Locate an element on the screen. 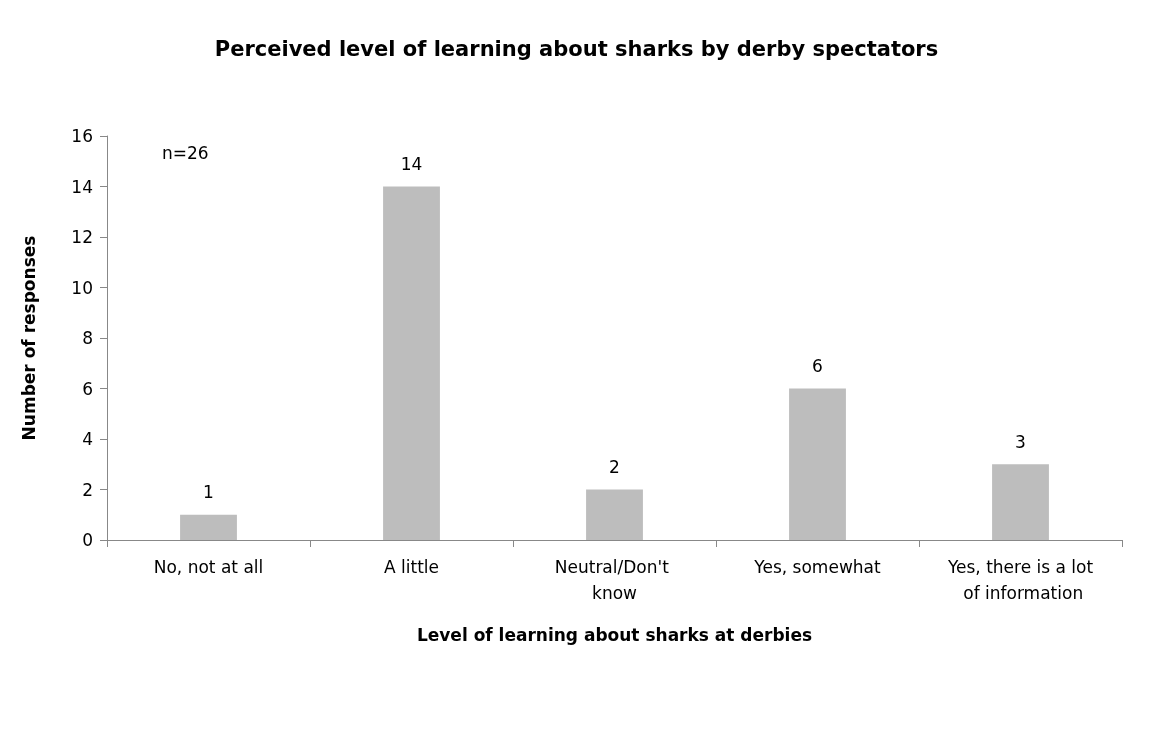 The height and width of the screenshot is (738, 1153). y-tick-label: 16 is located at coordinates (82, 136).